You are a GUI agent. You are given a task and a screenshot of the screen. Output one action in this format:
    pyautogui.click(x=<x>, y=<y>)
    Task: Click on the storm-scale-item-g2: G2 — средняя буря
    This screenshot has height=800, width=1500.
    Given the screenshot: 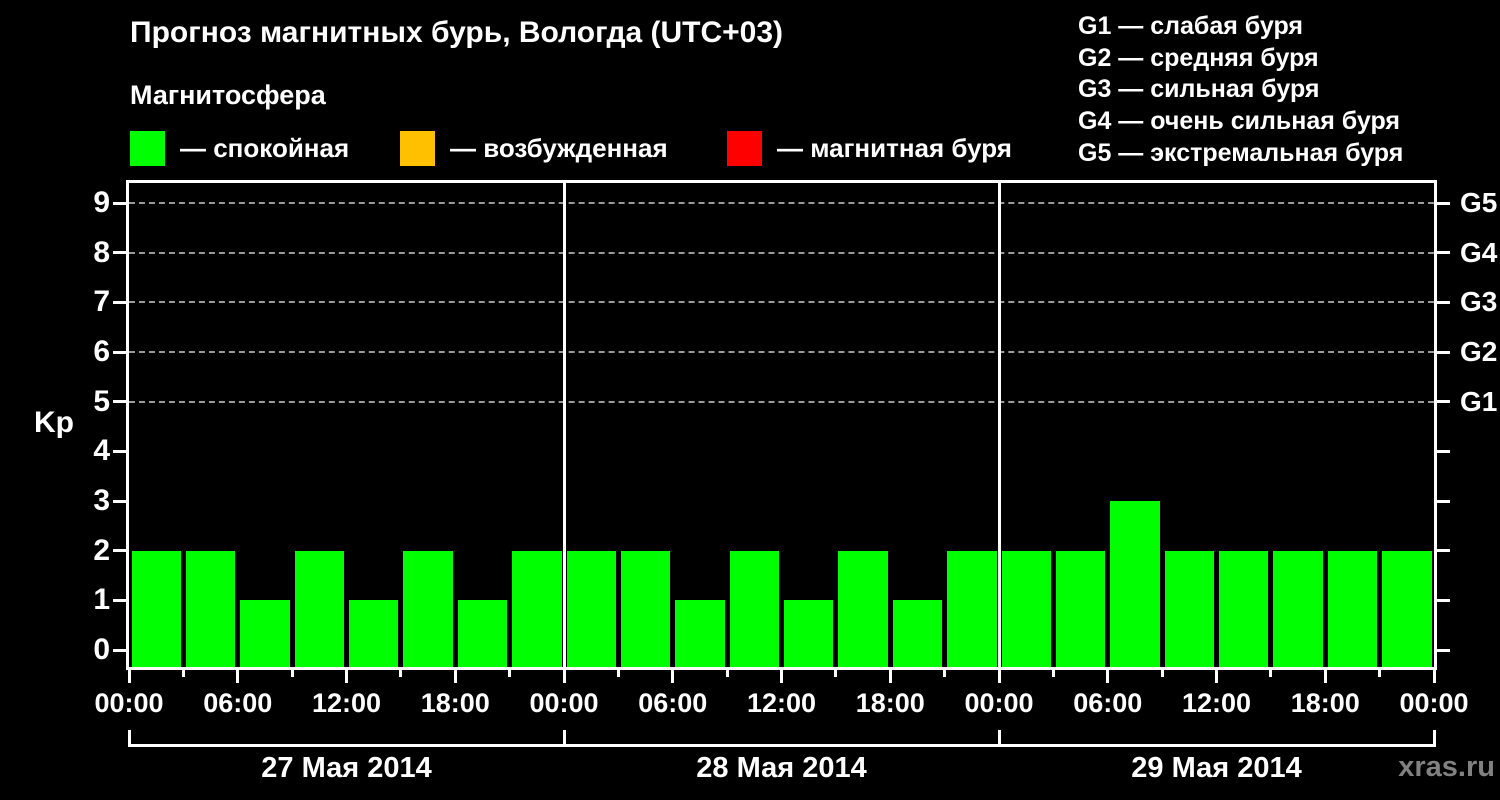 What is the action you would take?
    pyautogui.click(x=1198, y=57)
    